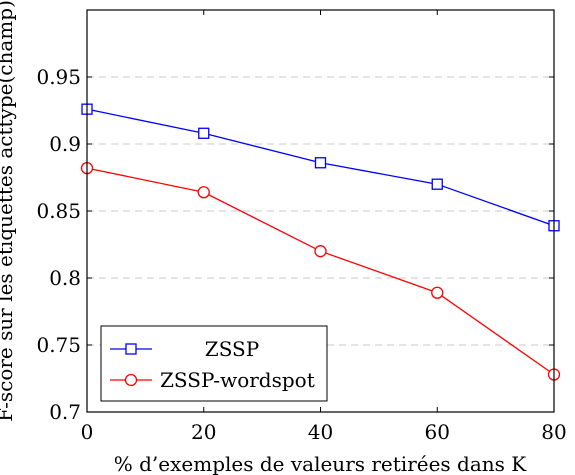 Image resolution: width=575 pixels, height=475 pixels. Describe the element at coordinates (65, 412) in the screenshot. I see `y-tick-label: 0.7` at that location.